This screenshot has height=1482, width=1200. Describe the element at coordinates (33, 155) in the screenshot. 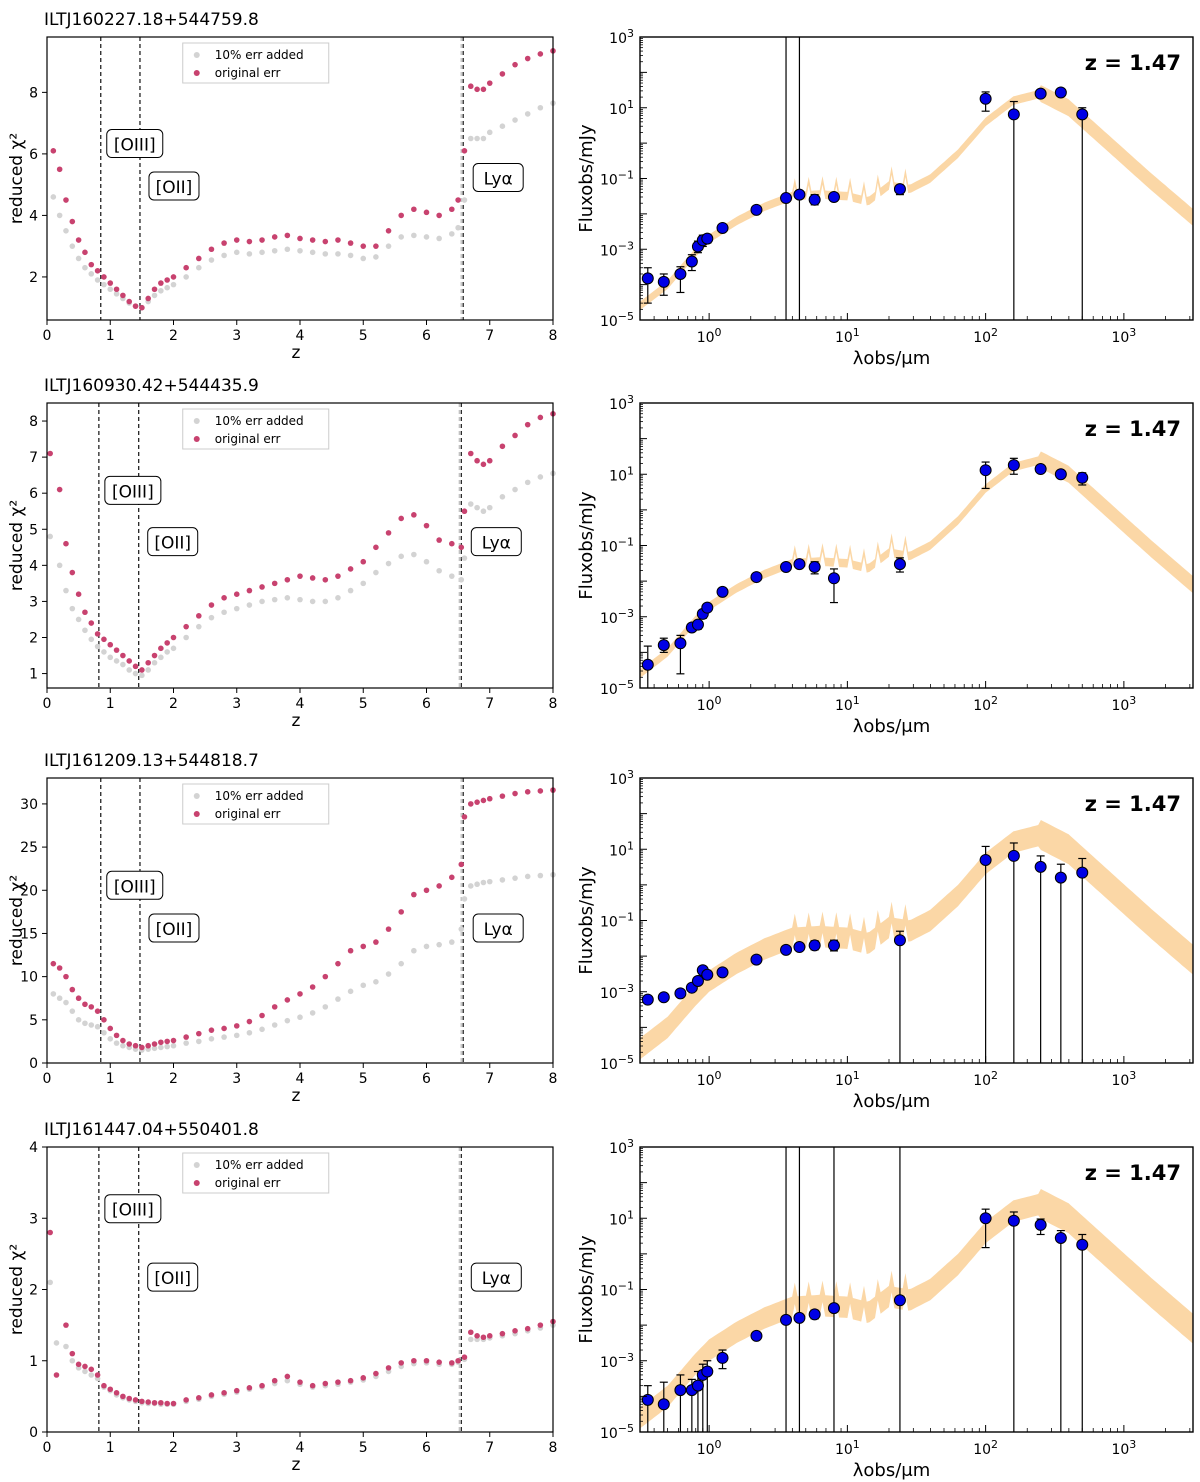

I see `y-tick-label: 6` at that location.